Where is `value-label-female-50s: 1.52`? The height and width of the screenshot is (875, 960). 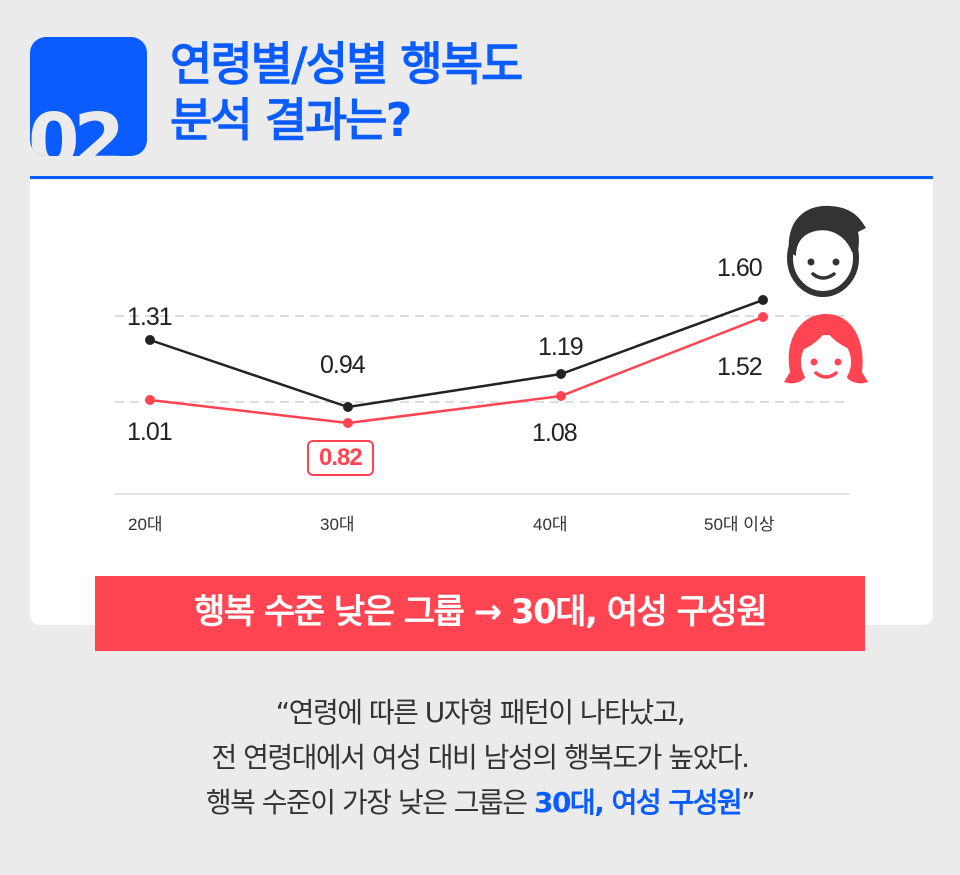 value-label-female-50s: 1.52 is located at coordinates (740, 367).